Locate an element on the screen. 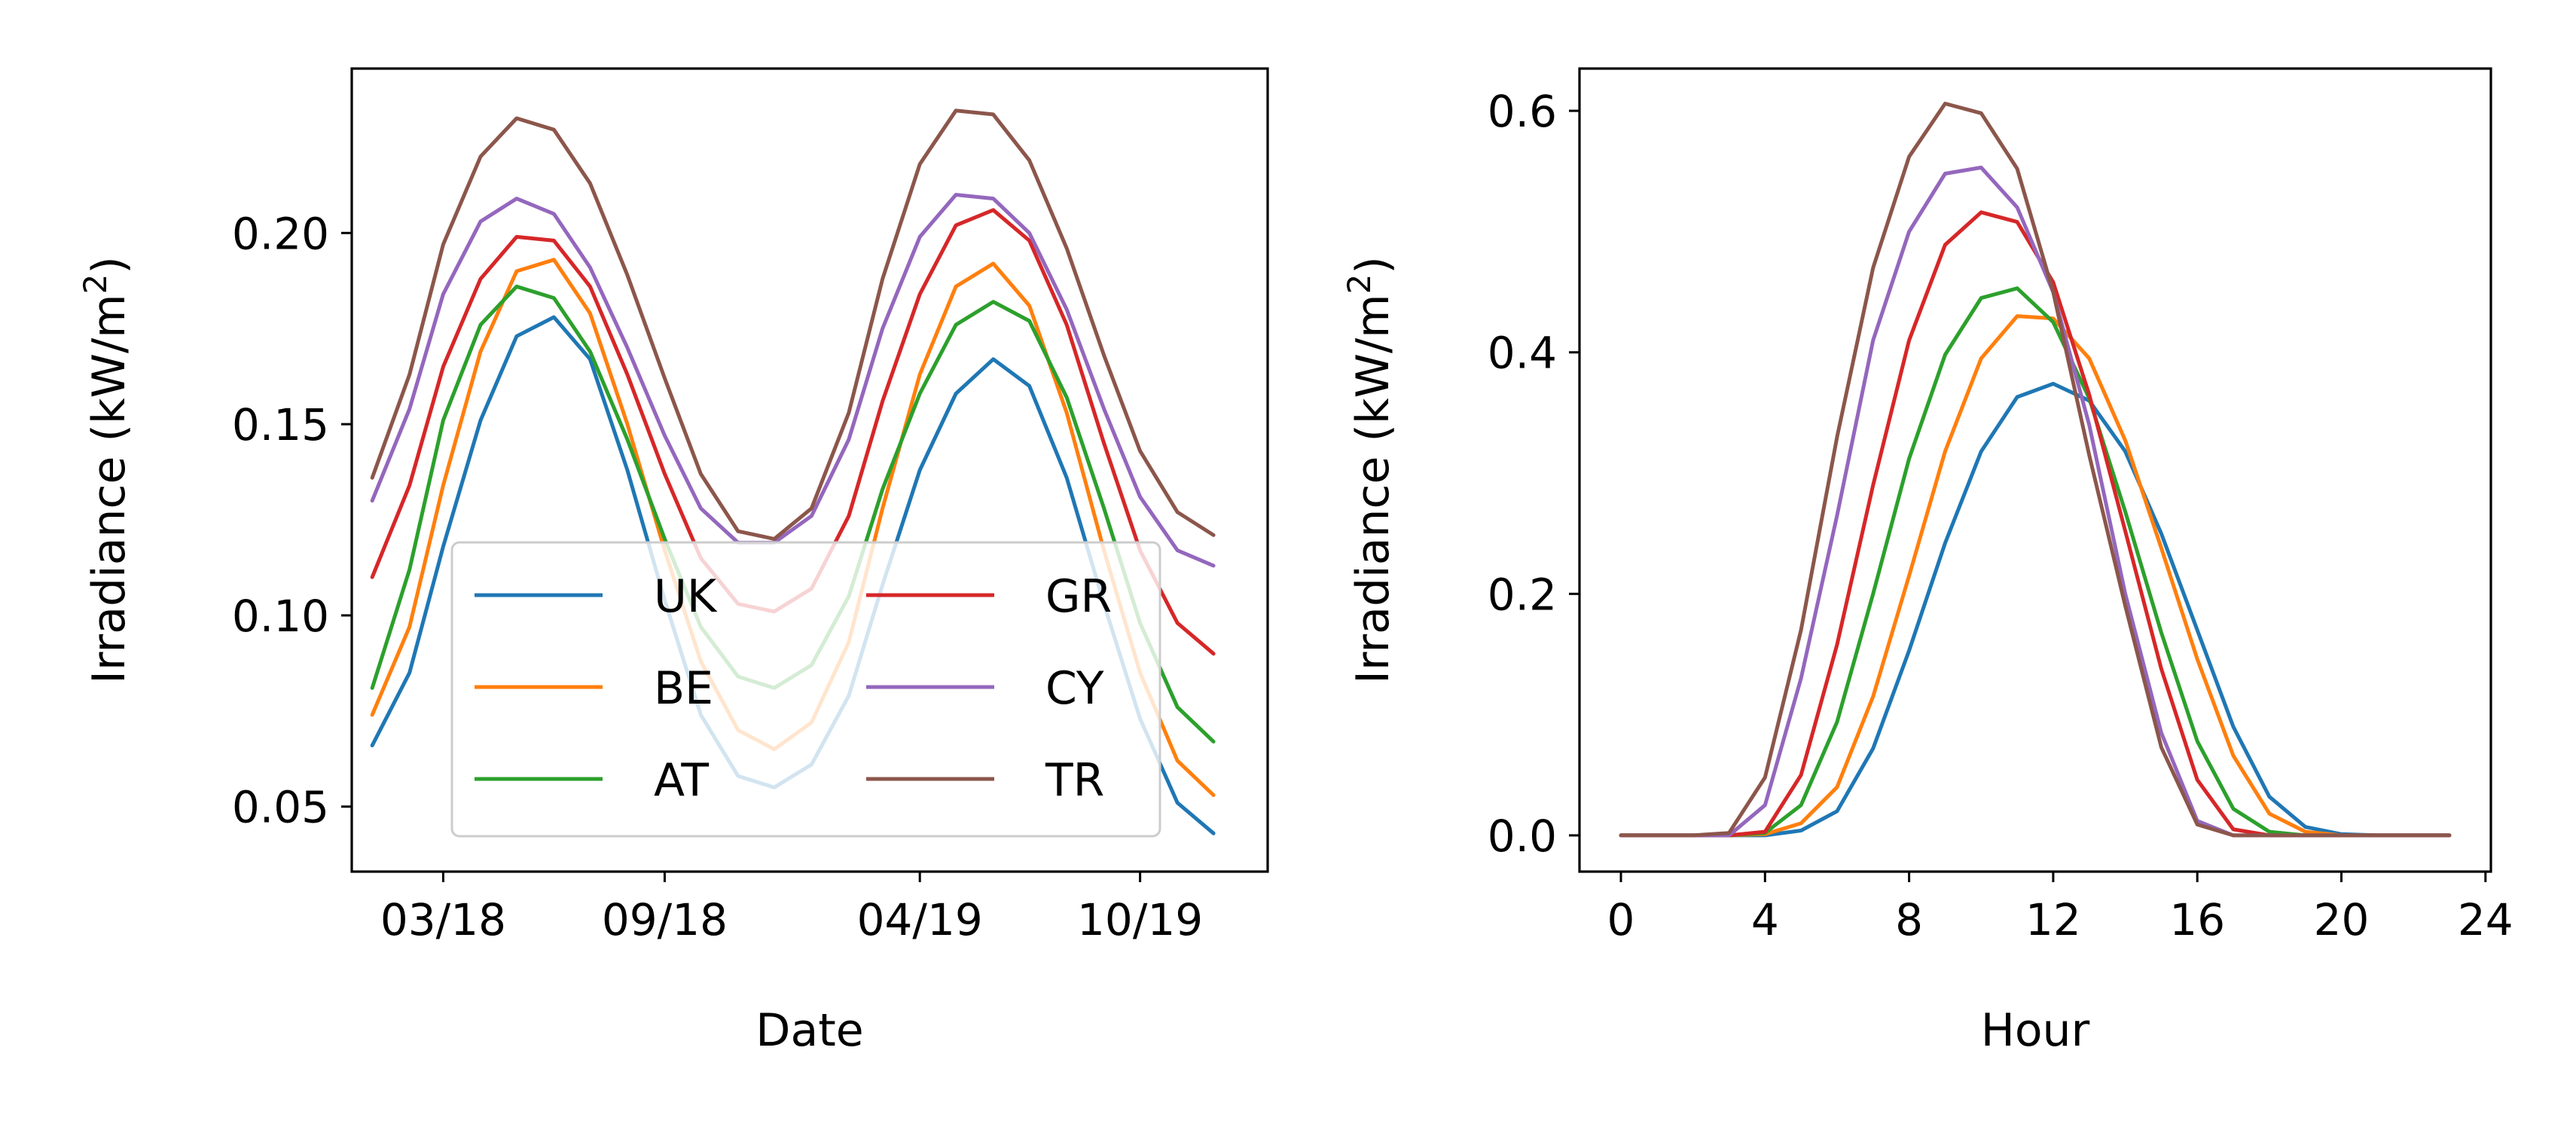 The width and height of the screenshot is (2576, 1130). legend-item-cy: CY is located at coordinates (985, 688).